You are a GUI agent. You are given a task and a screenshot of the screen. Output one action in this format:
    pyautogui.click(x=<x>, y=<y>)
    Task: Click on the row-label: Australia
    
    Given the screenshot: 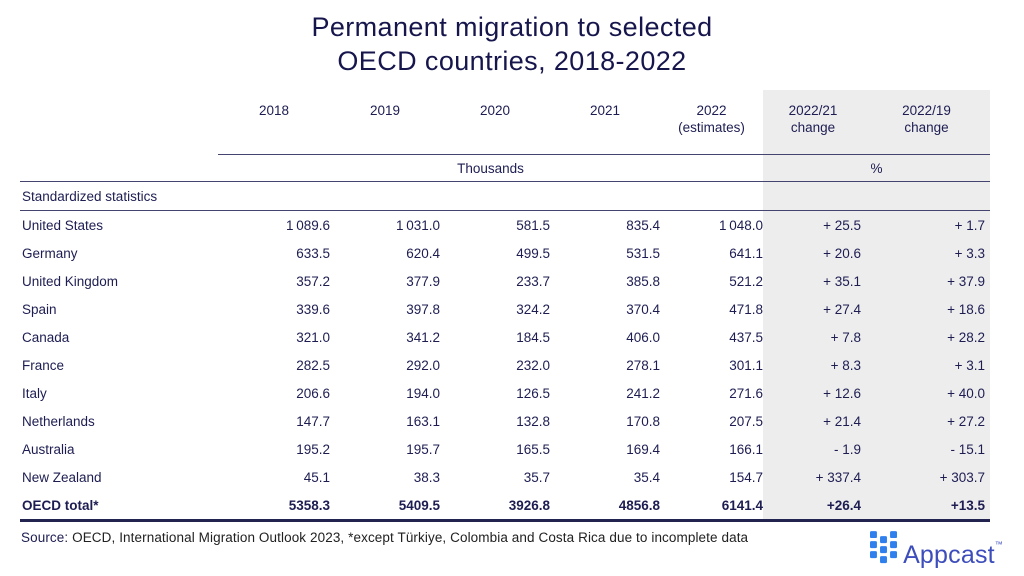 What is the action you would take?
    pyautogui.click(x=48, y=449)
    